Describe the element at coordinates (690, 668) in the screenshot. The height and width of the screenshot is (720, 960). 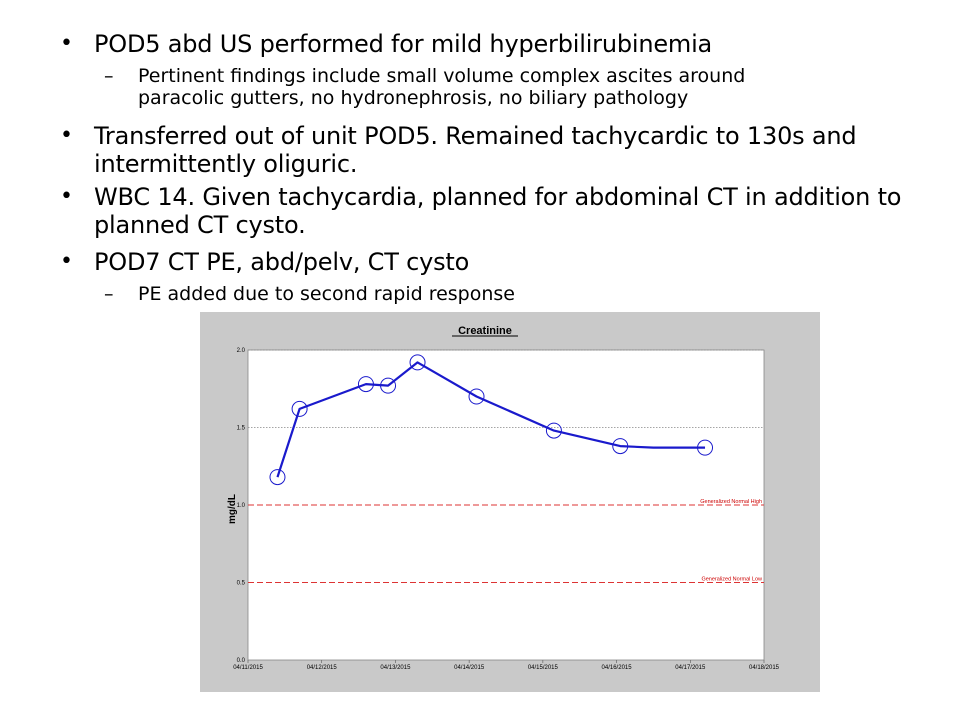
I see `x-tick-label: 04/17/2015` at that location.